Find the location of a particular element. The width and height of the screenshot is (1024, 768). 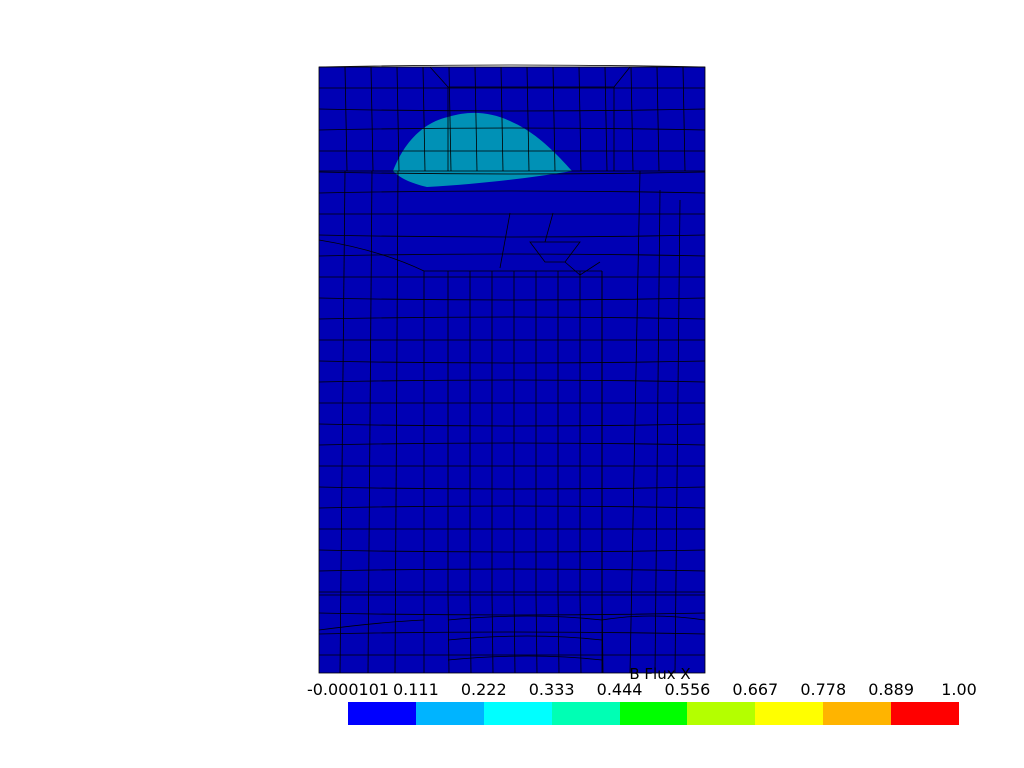

flux-region is located at coordinates (482, 149).